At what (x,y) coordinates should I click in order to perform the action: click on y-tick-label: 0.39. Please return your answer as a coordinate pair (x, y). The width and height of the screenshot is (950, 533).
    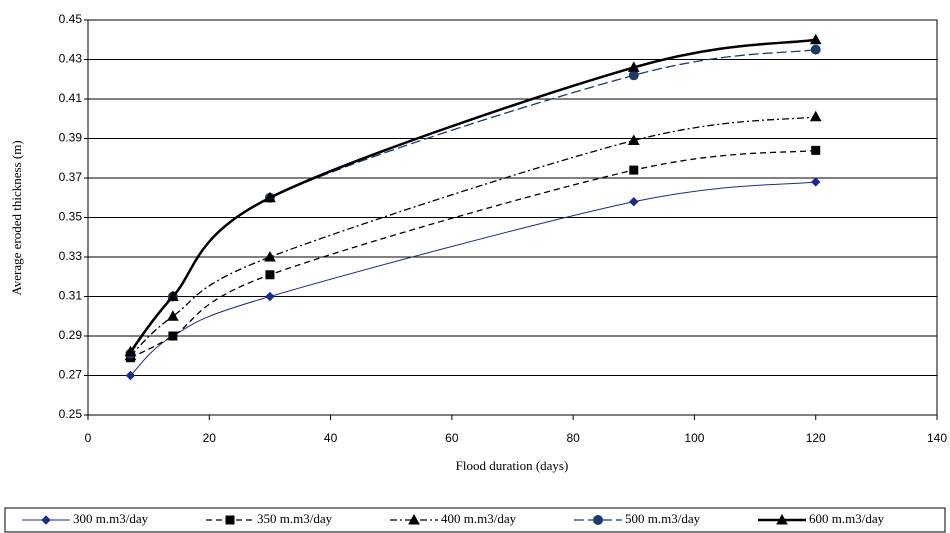
    Looking at the image, I should click on (71, 138).